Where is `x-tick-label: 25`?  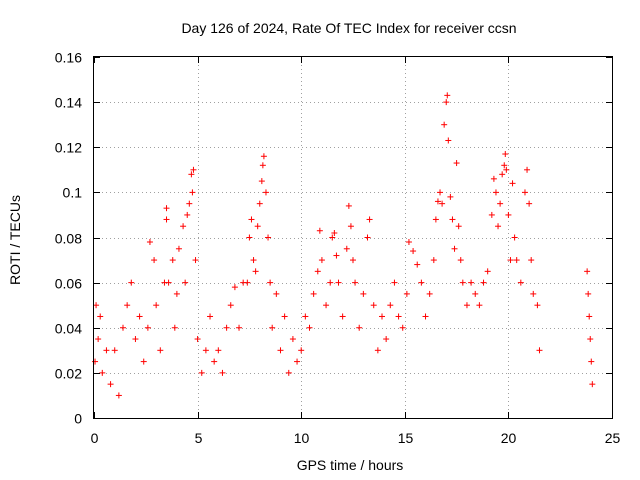 x-tick-label: 25 is located at coordinates (613, 438).